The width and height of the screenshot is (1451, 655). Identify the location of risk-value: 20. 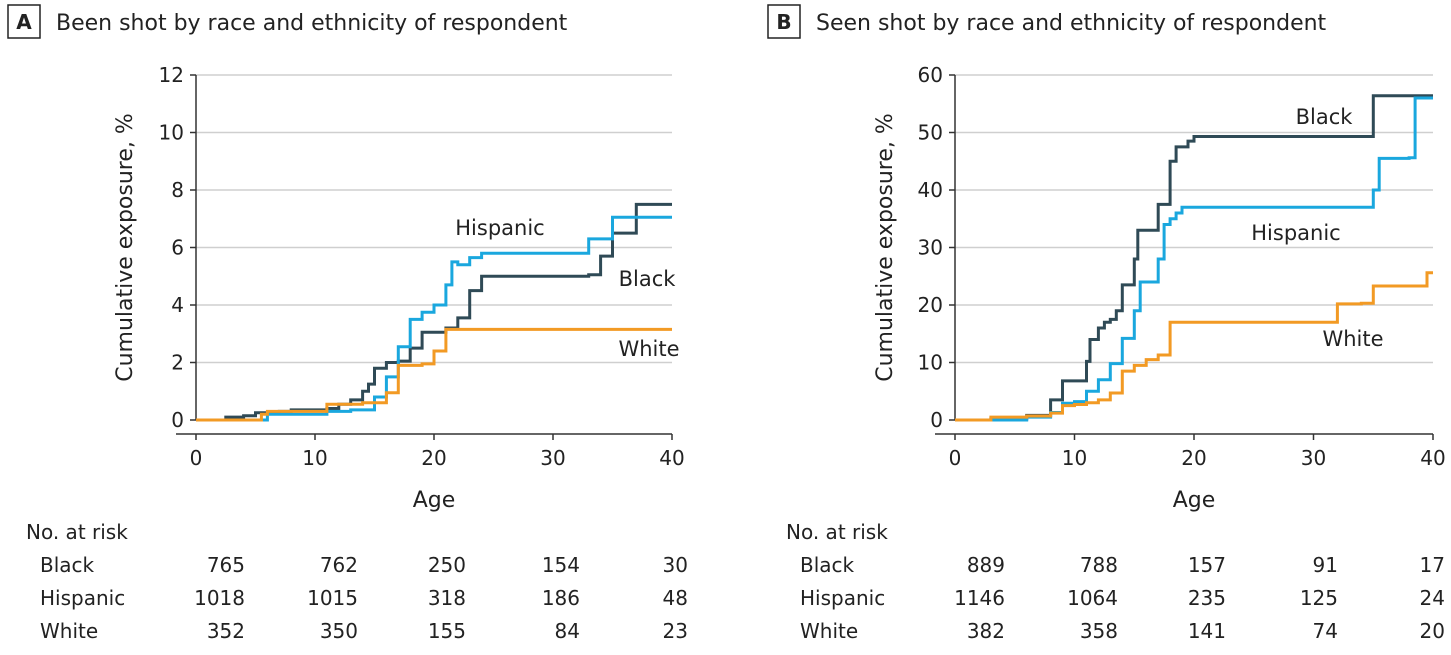
(1432, 631).